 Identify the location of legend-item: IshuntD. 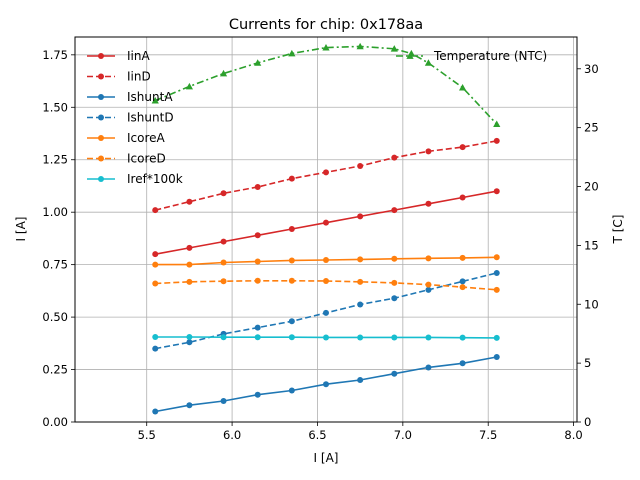
(130, 118).